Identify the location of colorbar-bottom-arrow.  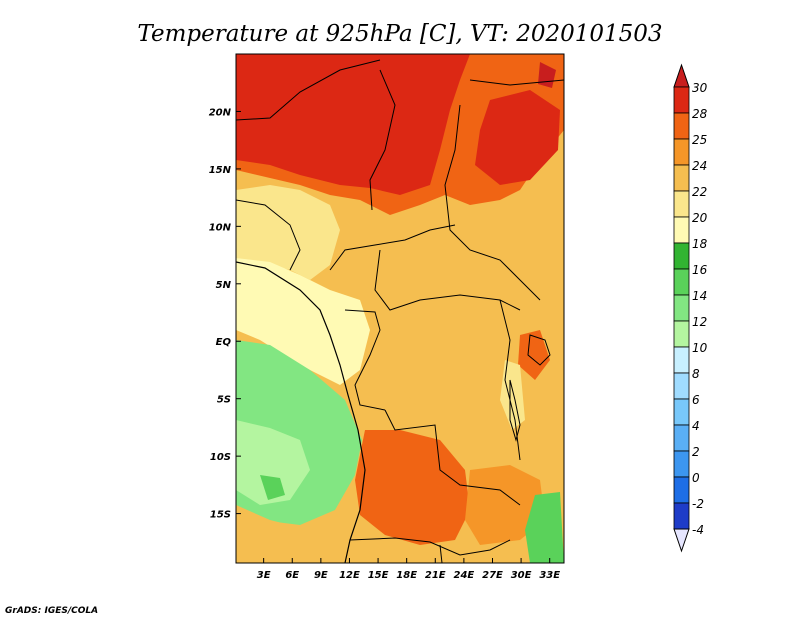
(681, 540).